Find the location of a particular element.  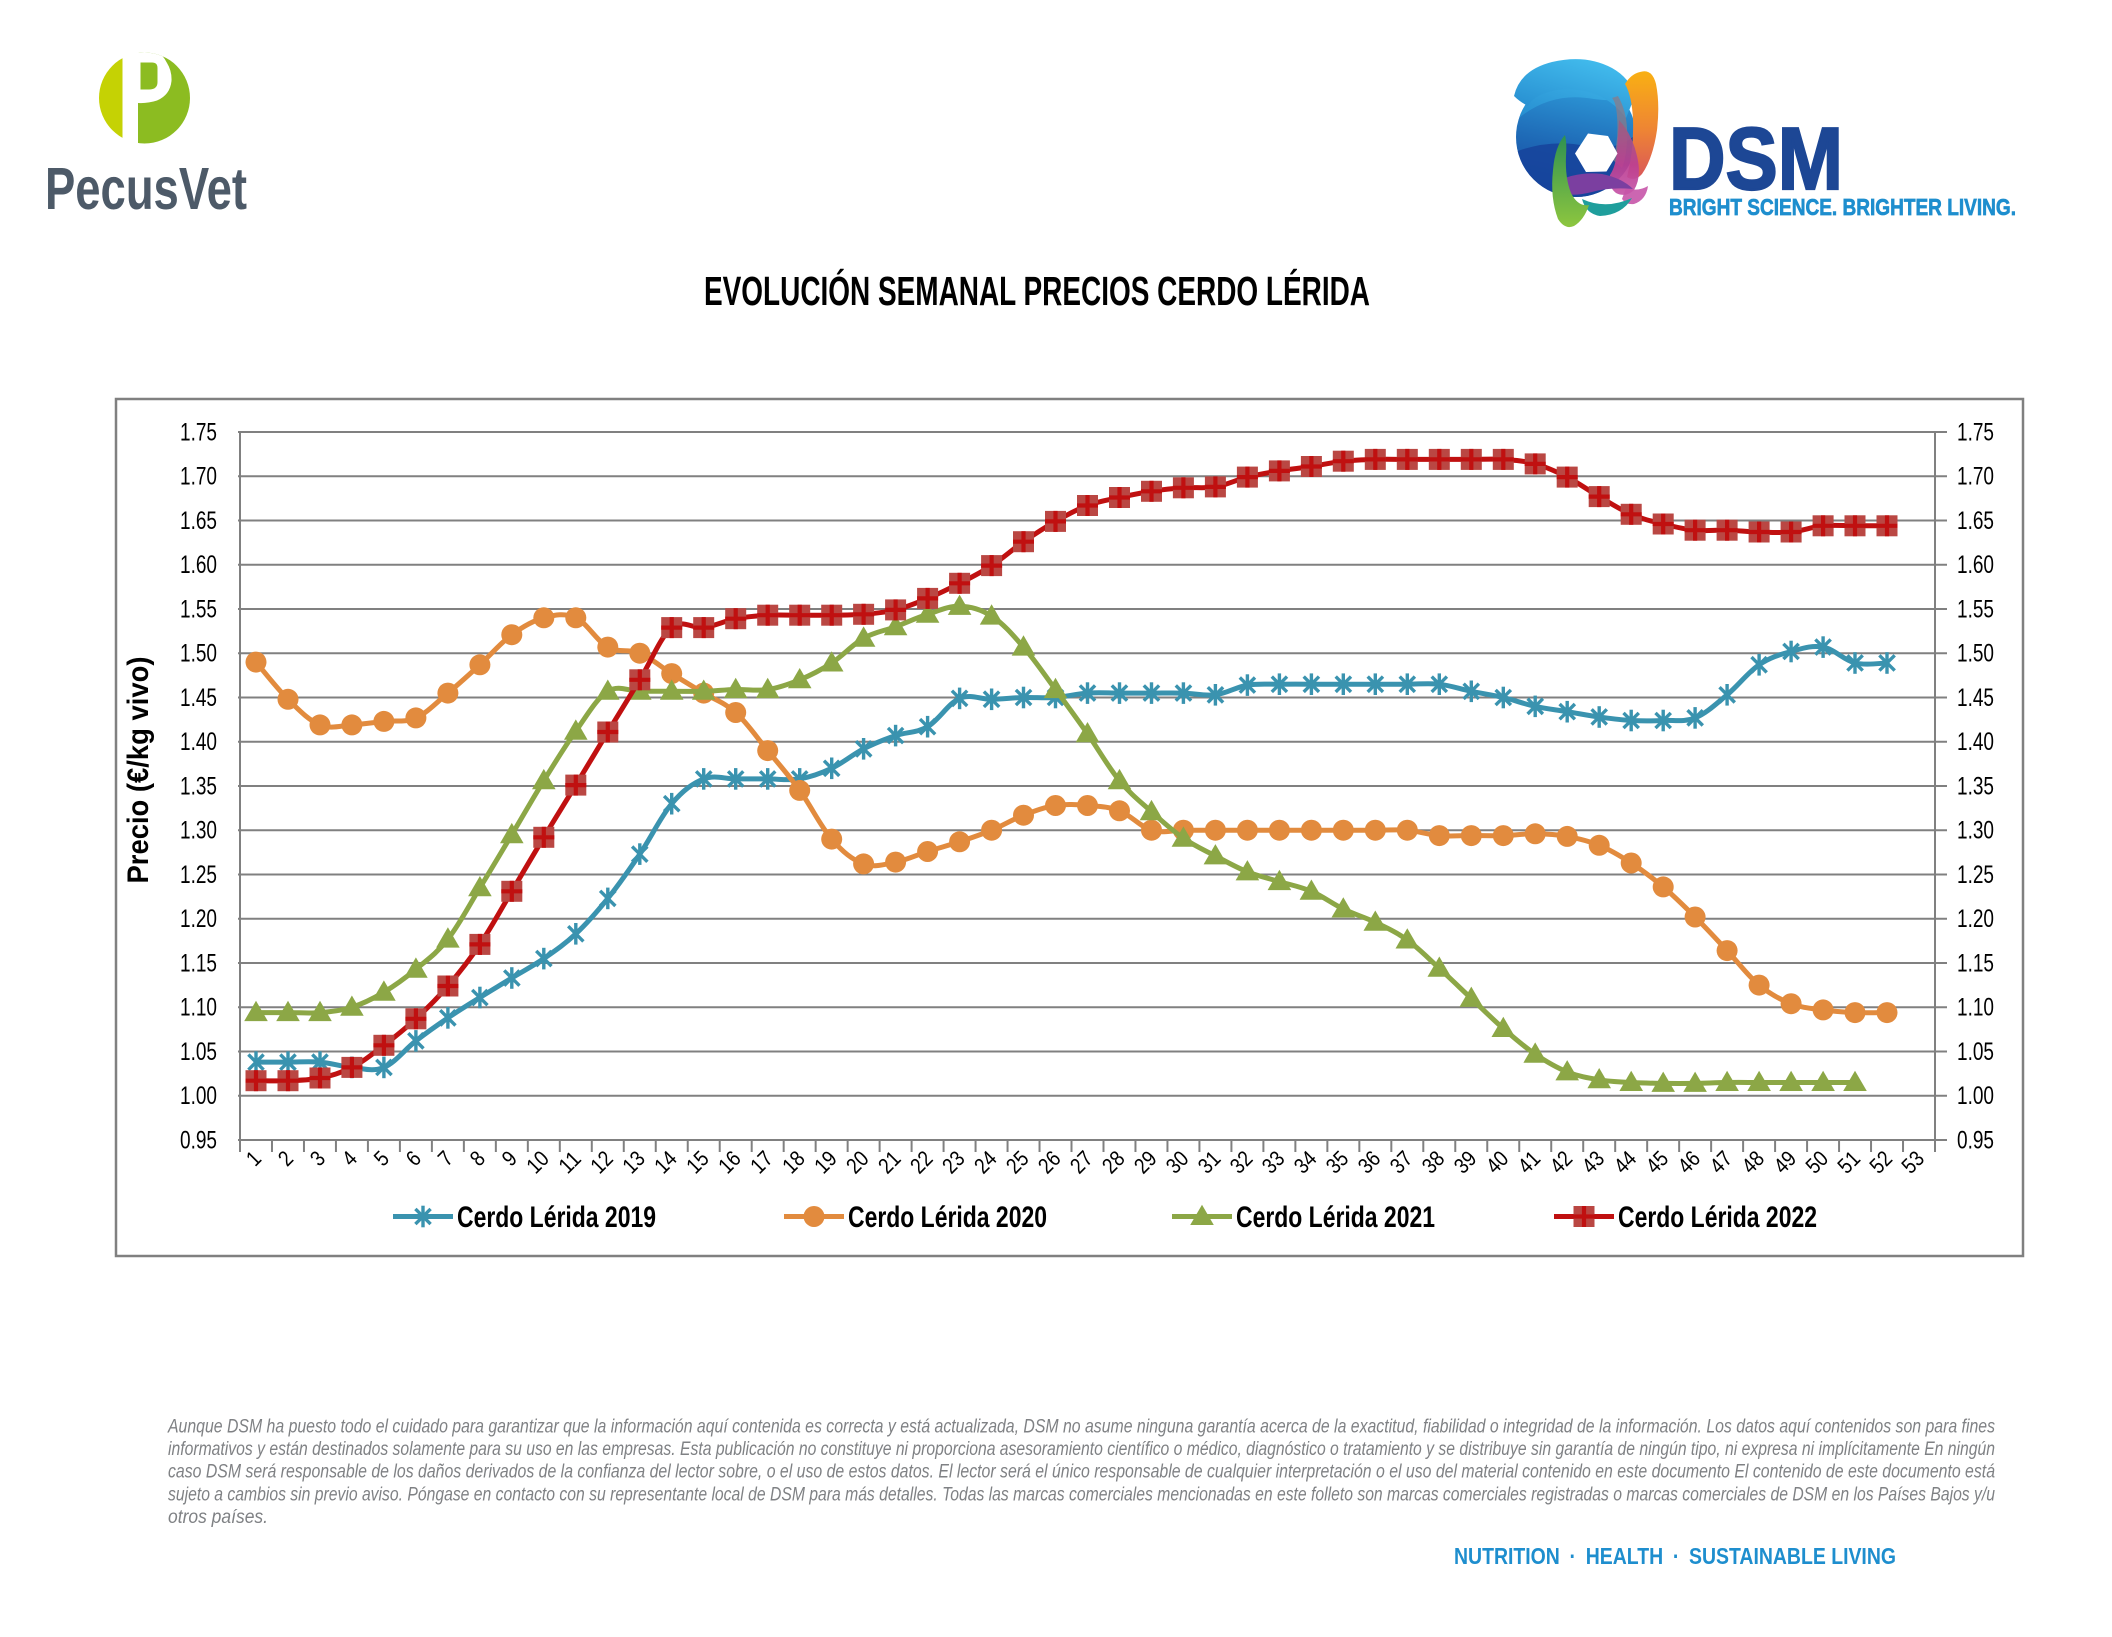

svg-text:EVOLUCIÓN SEMANAL PRECIOS CERD: EVOLUCIÓN SEMANAL PRECIOS CERDO LÉRIDA is located at coordinates (1037, 291).